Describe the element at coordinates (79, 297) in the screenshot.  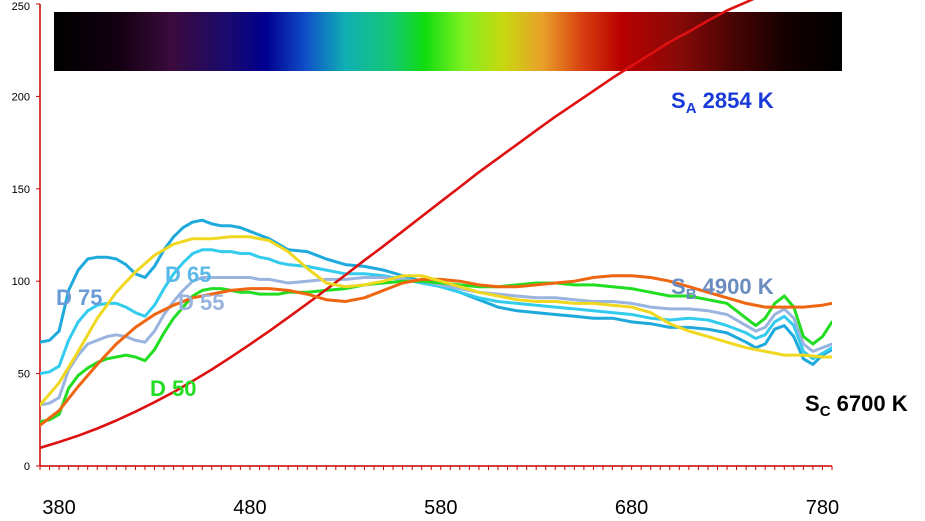
I see `label-d75: D 75` at that location.